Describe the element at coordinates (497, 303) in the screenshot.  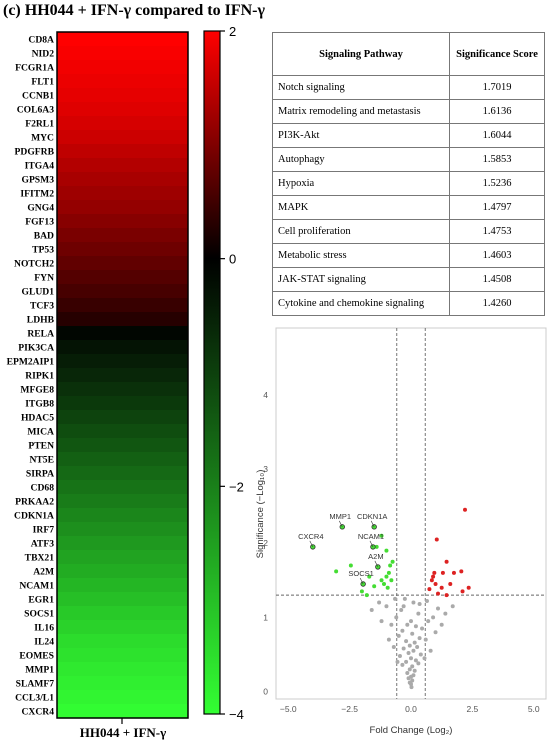
I see `pathway-score: 1.4260` at that location.